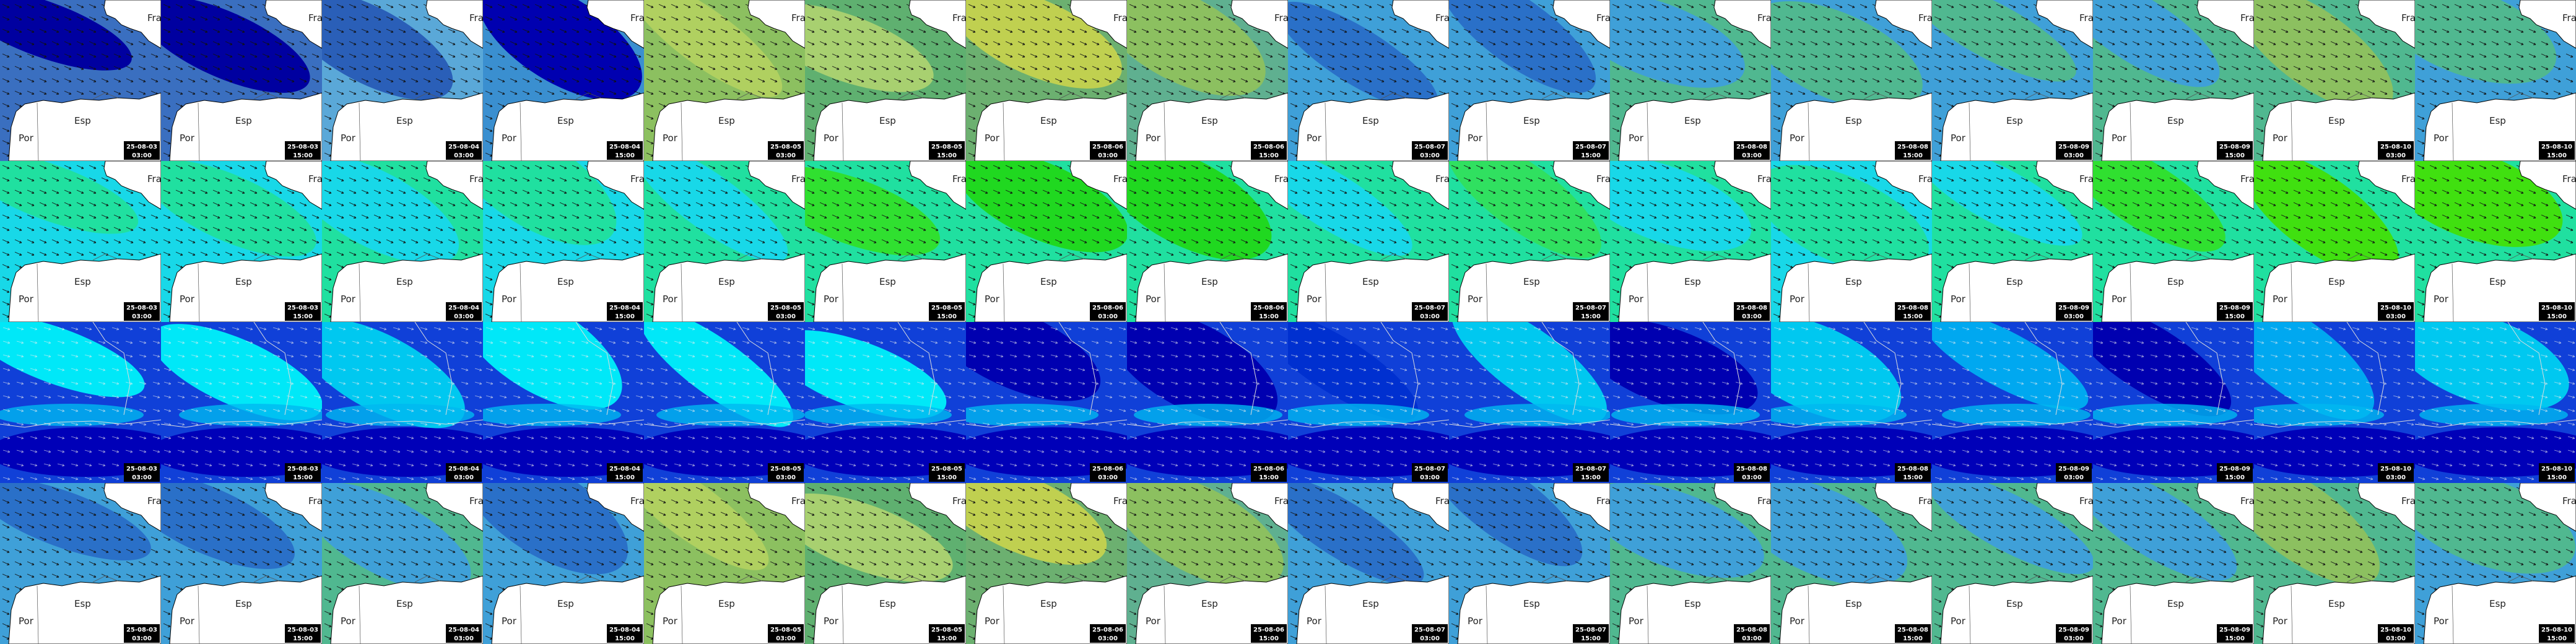 The height and width of the screenshot is (644, 2576). I want to click on map-tile: 25-08-03 03:00, so click(80, 402).